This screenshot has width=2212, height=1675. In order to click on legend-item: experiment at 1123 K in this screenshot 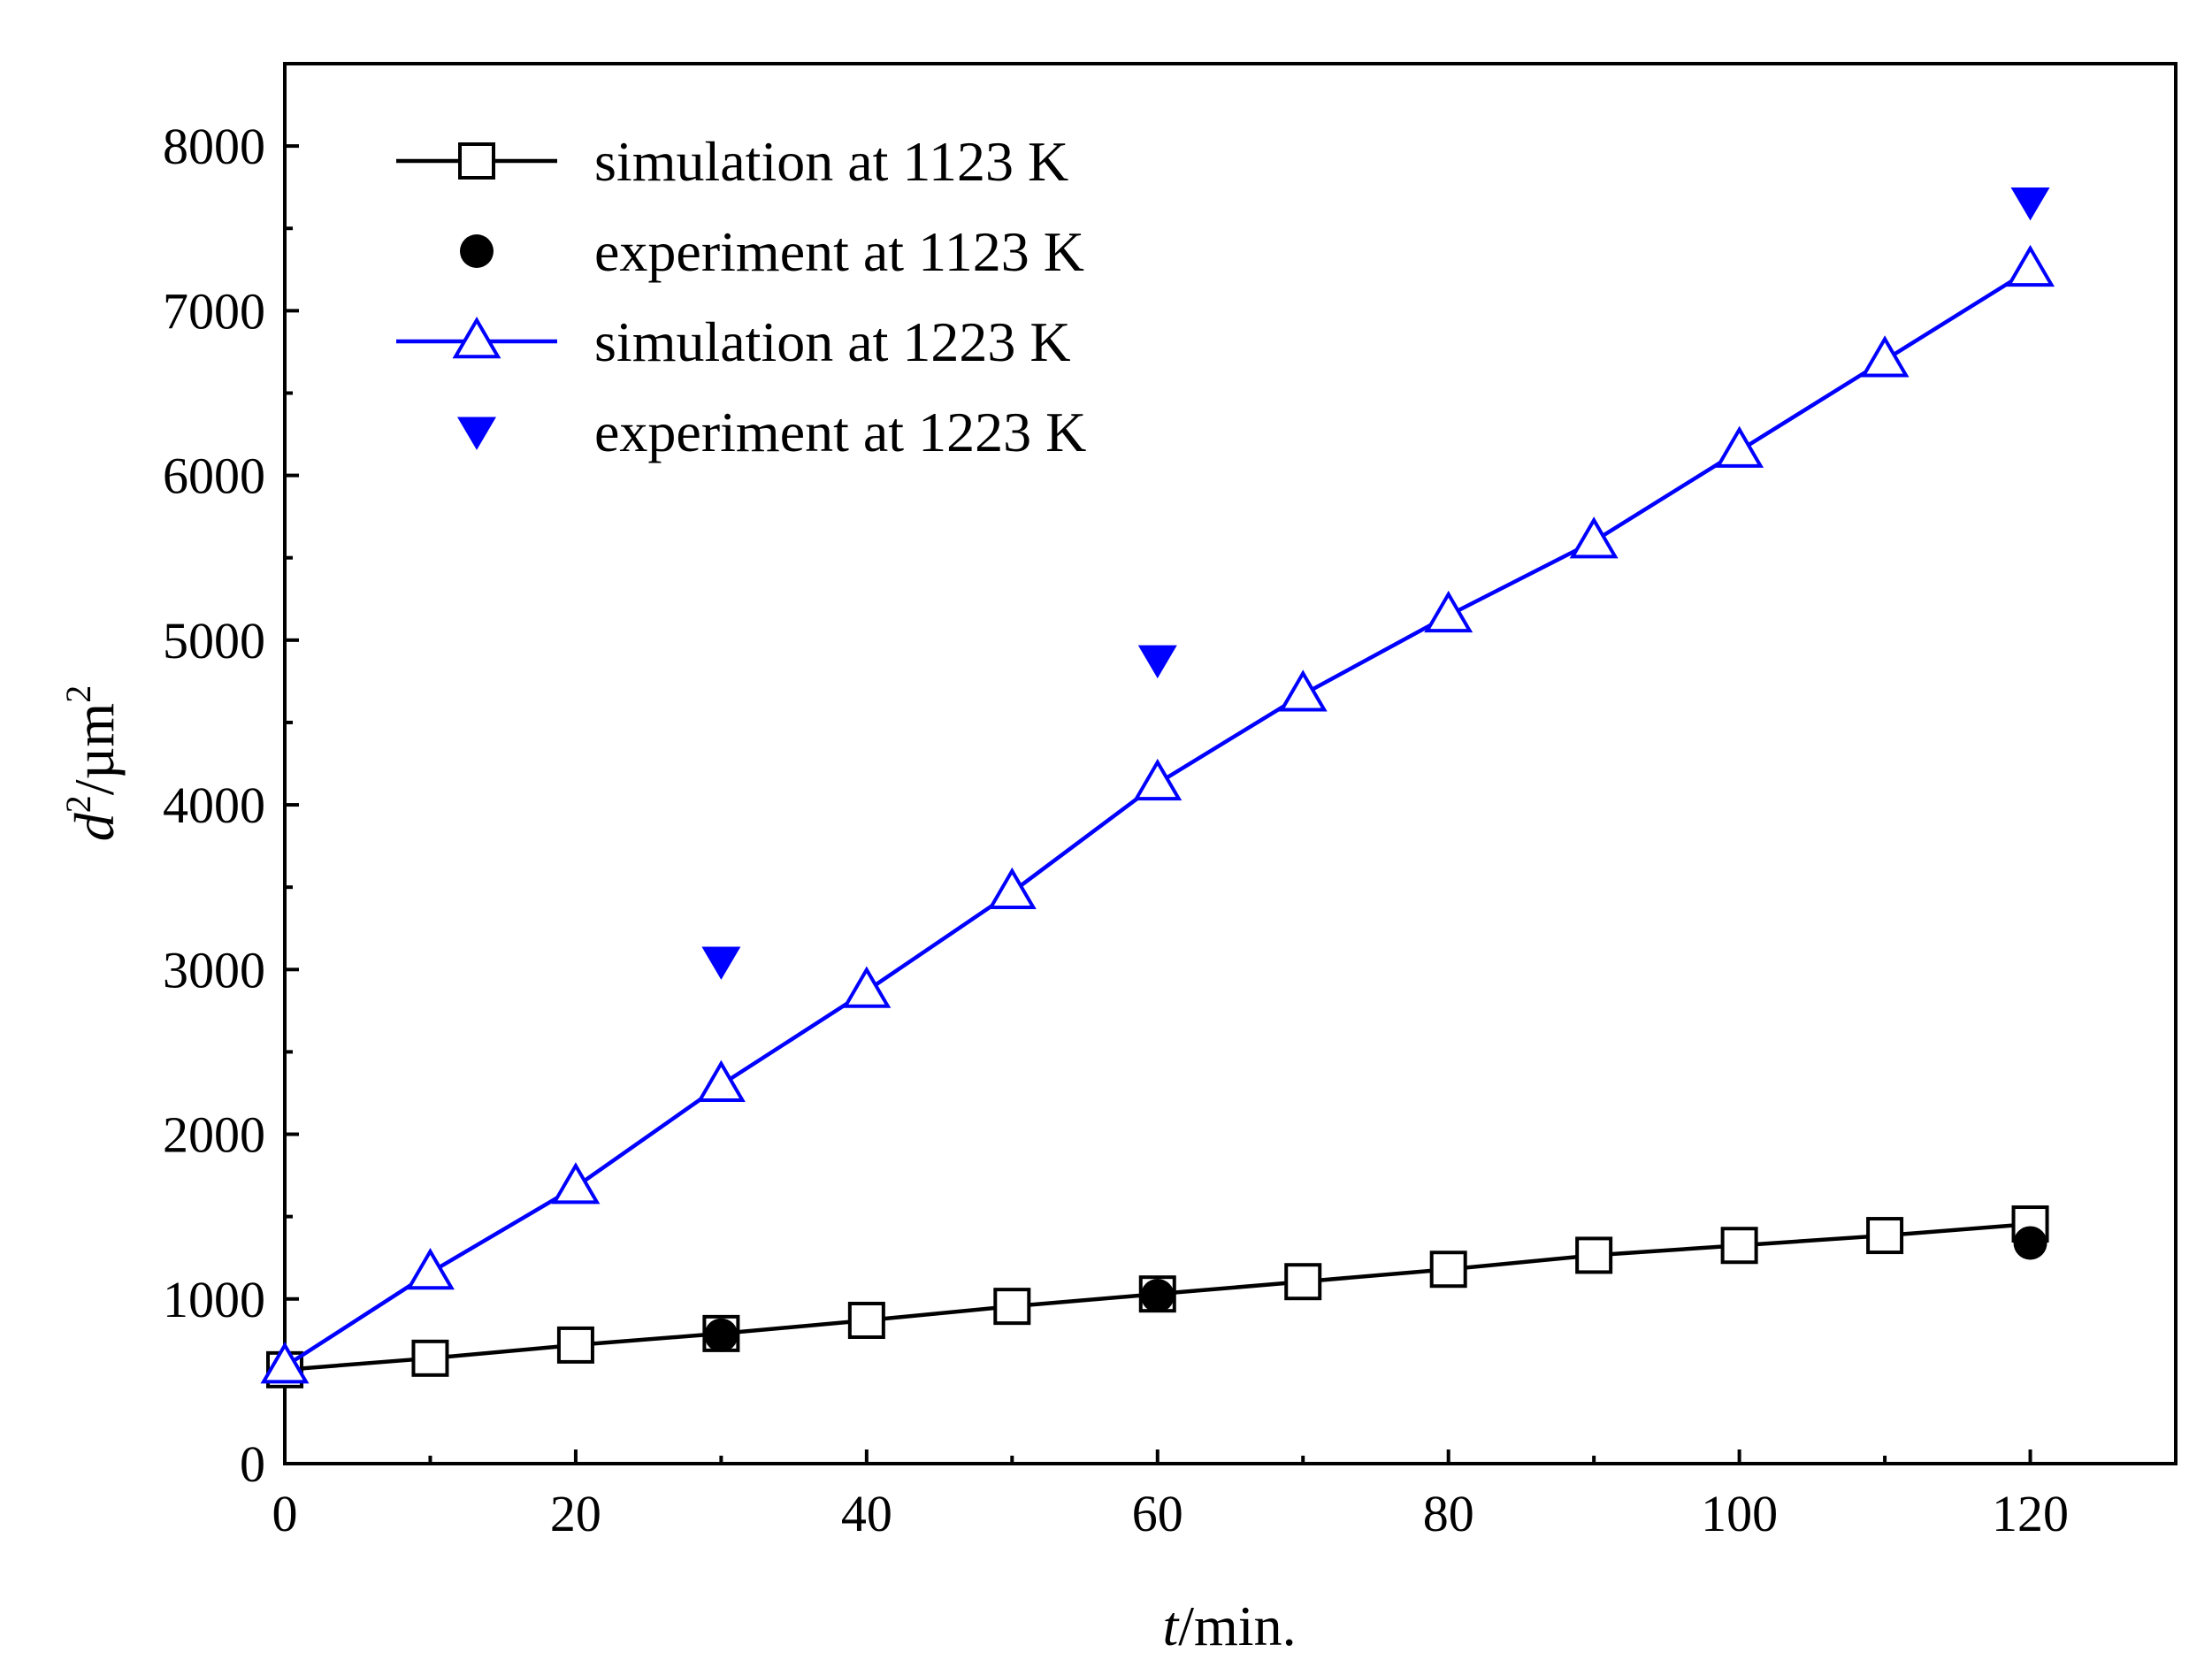, I will do `click(772, 251)`.